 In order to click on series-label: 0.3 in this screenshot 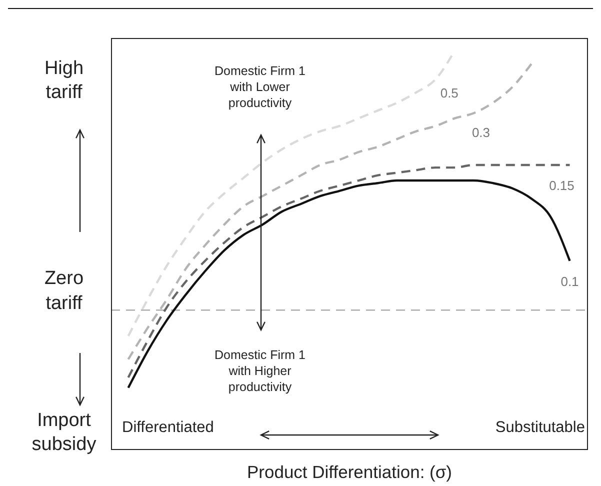, I will do `click(481, 132)`.